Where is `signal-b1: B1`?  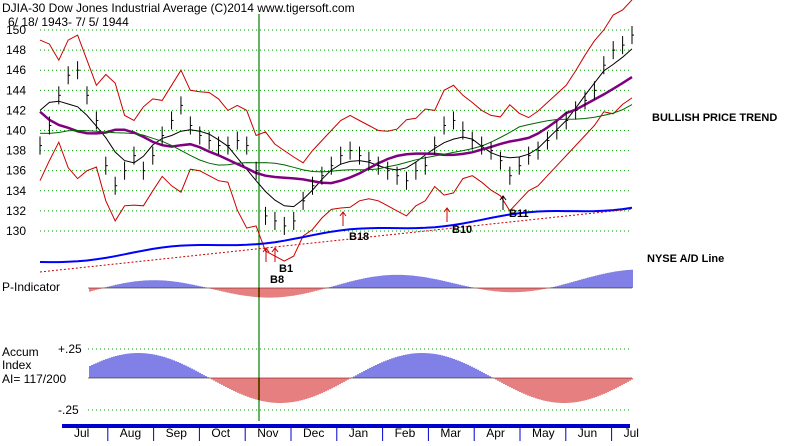
signal-b1: B1 is located at coordinates (286, 269).